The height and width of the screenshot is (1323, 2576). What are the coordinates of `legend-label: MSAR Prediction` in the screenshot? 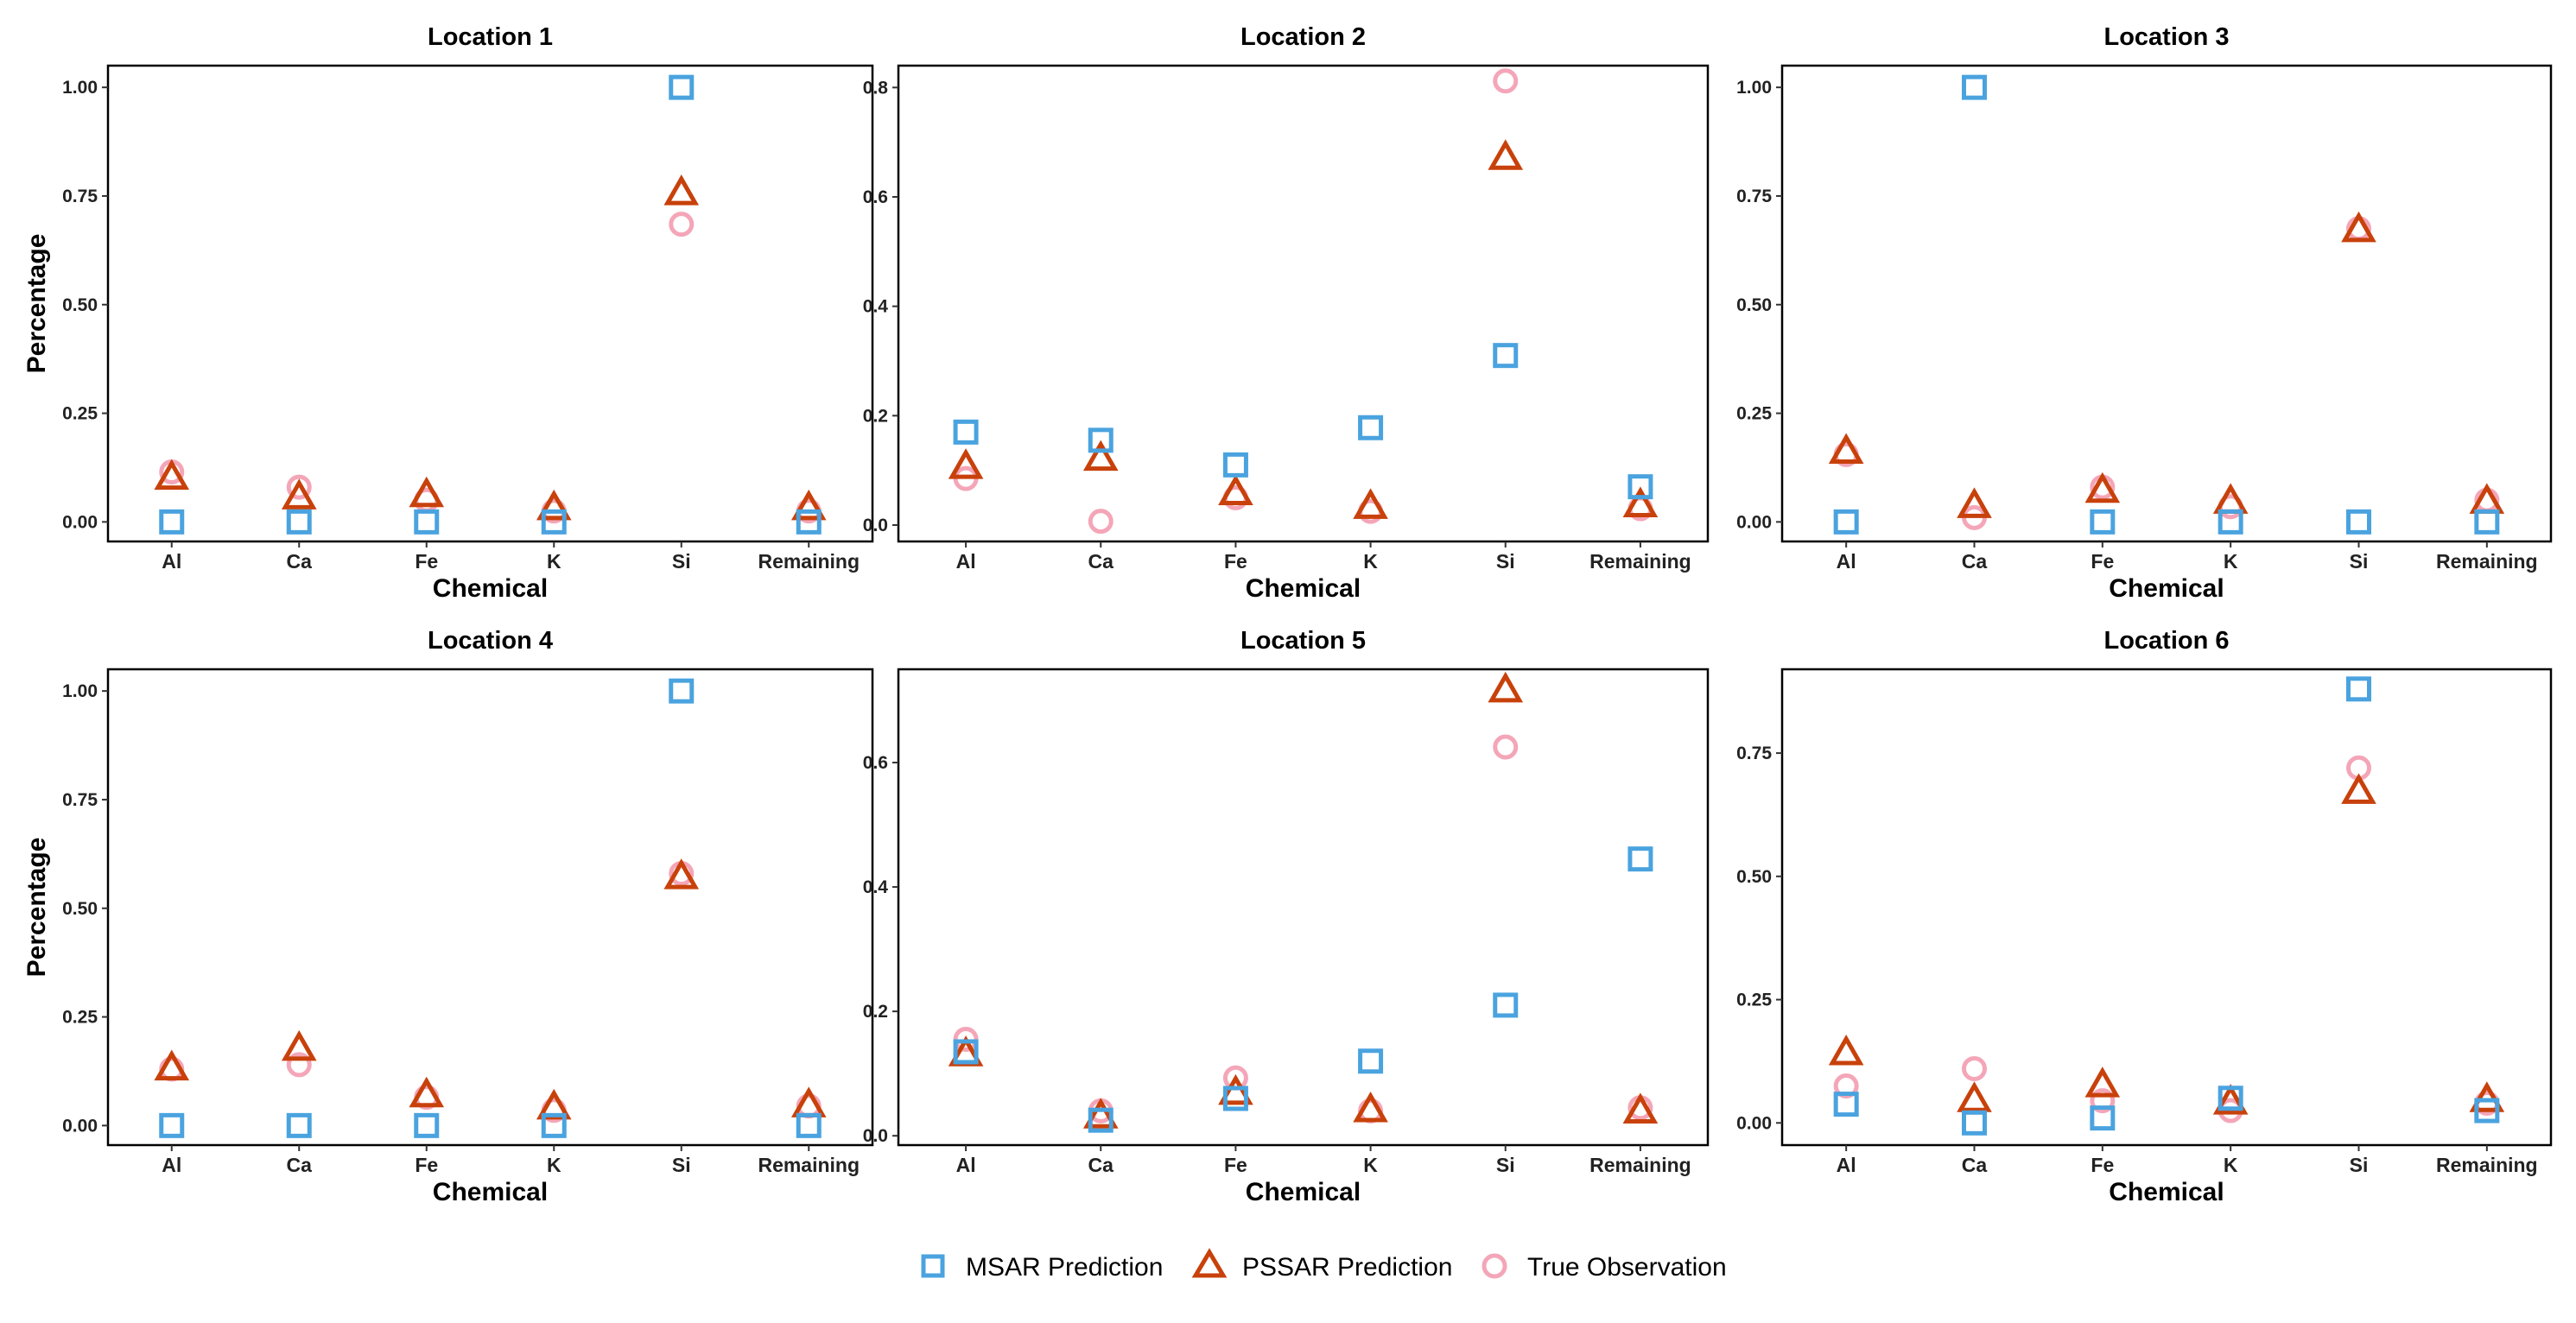 It's located at (1064, 1267).